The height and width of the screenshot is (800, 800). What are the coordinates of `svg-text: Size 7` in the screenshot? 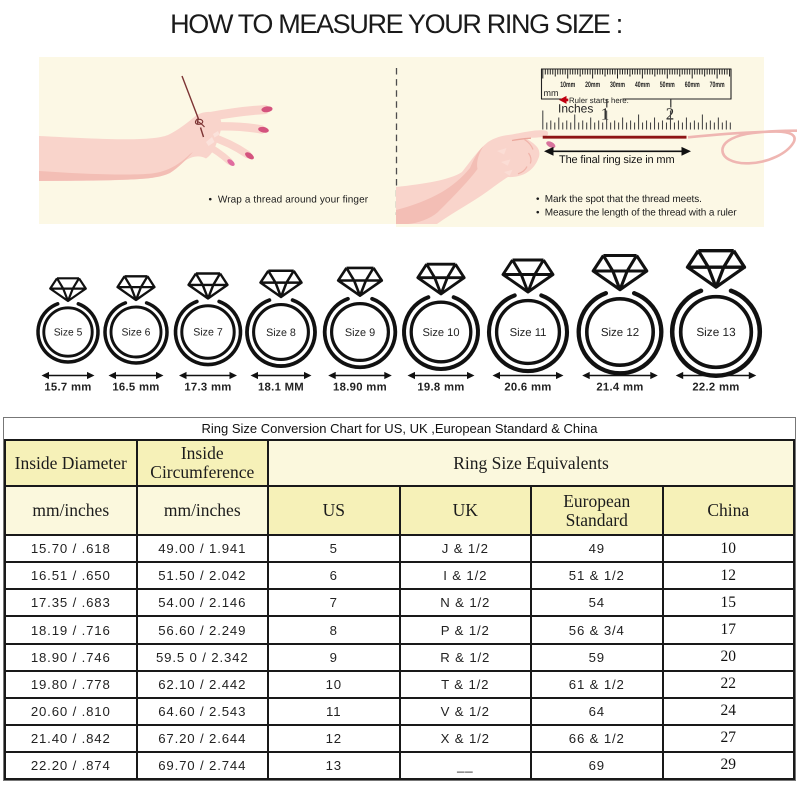 It's located at (208, 333).